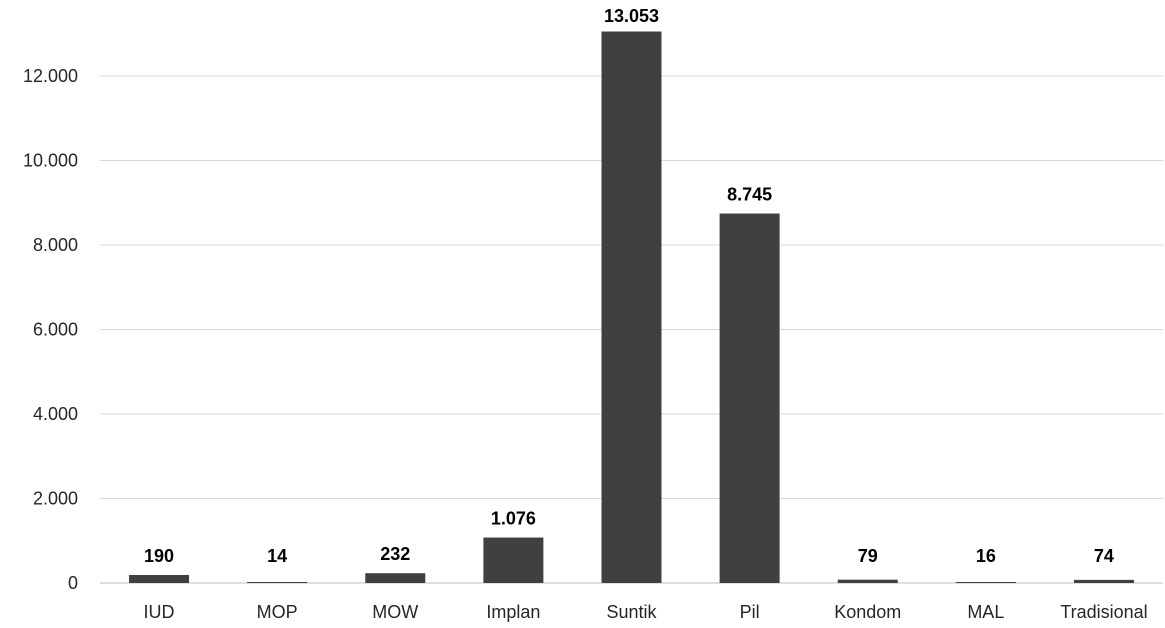 The image size is (1165, 628). I want to click on bar-suntik, so click(631, 307).